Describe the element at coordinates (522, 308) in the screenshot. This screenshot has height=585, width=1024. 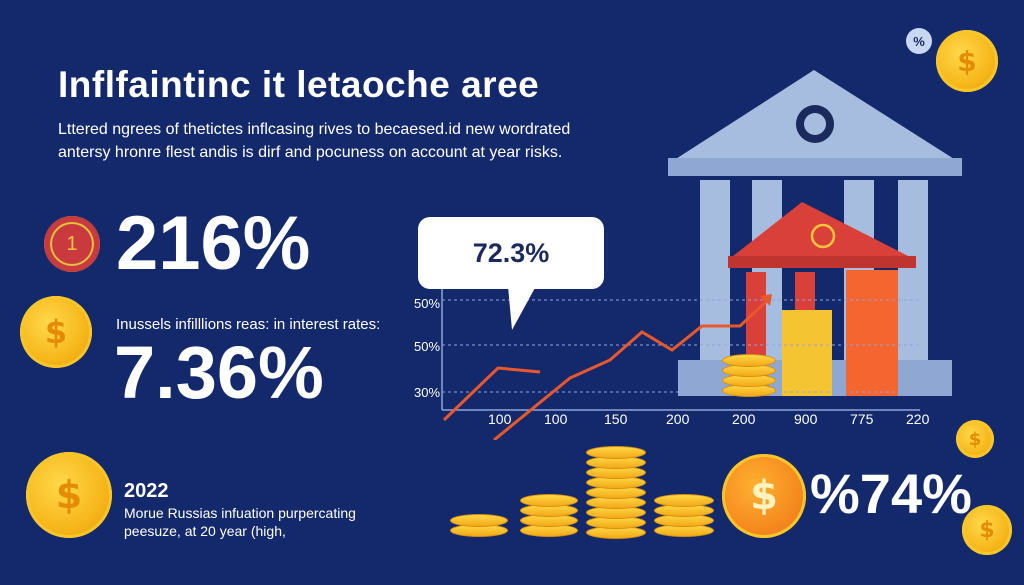
I see `callout-tail` at that location.